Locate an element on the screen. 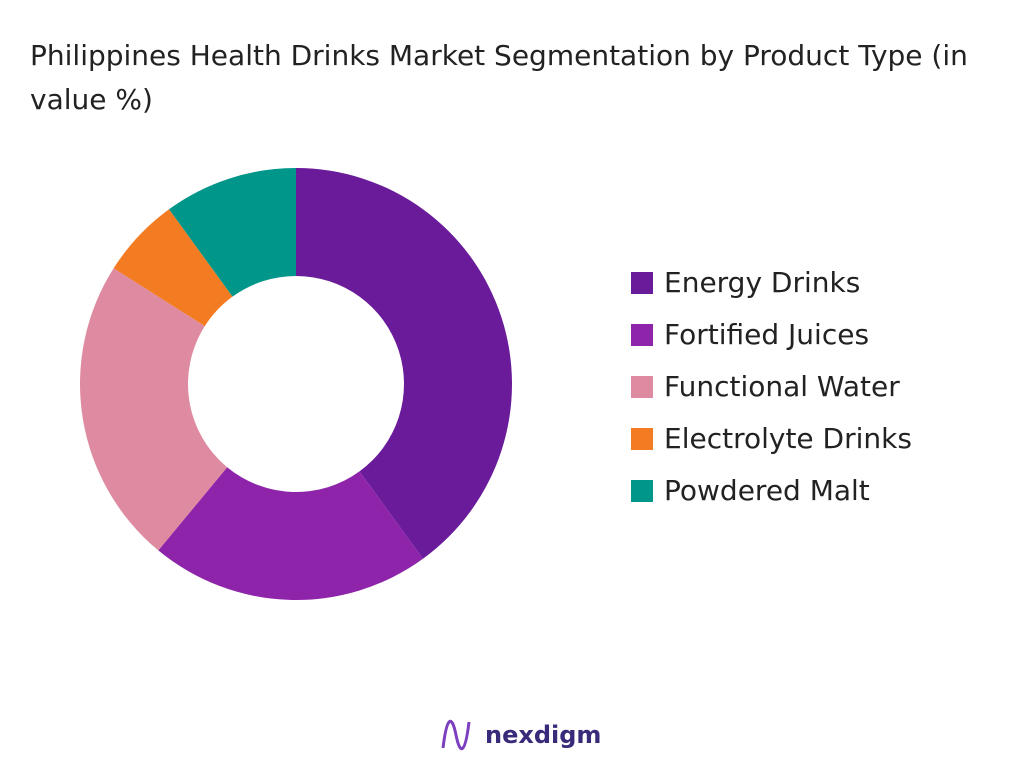  logo-icon is located at coordinates (456, 735).